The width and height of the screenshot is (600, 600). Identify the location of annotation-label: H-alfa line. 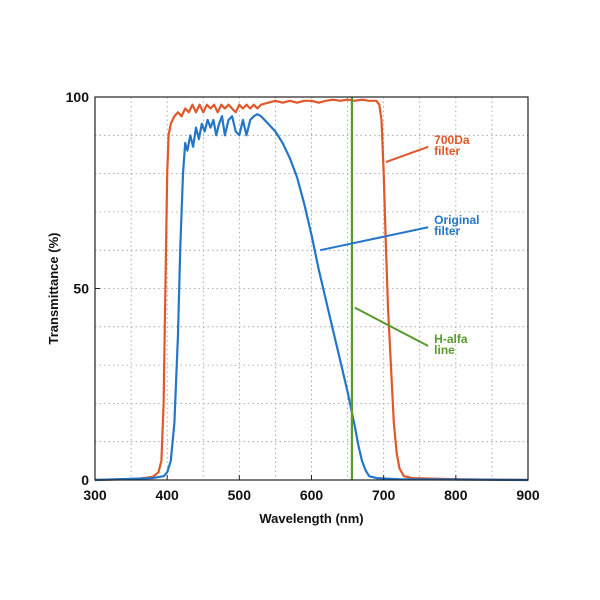
(451, 344).